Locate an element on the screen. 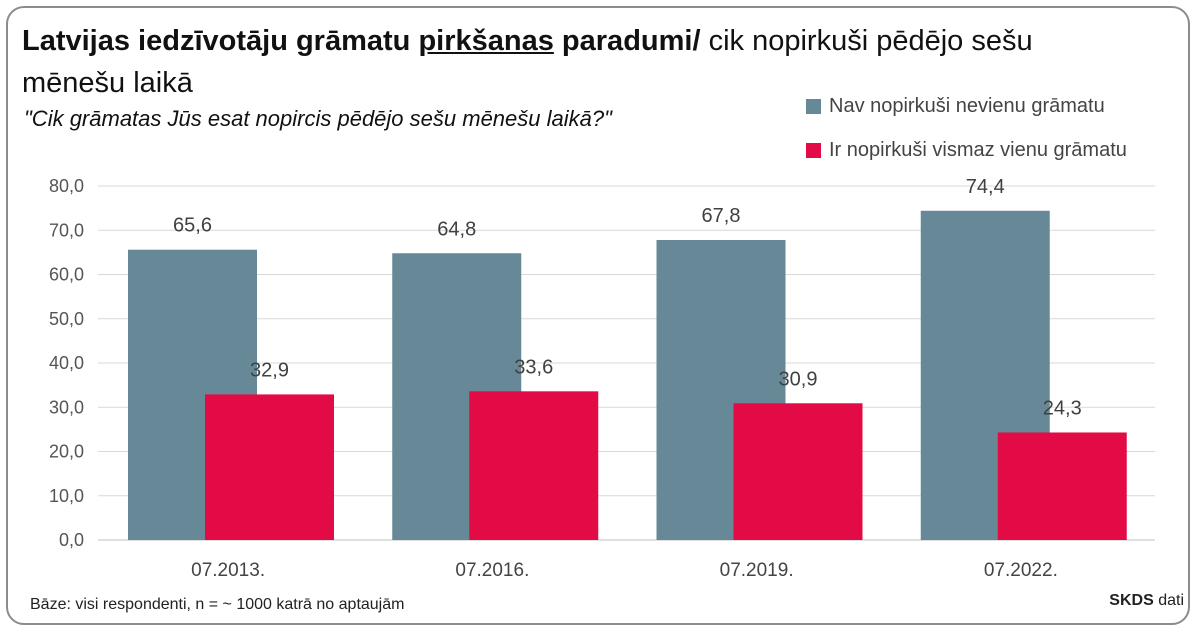 The image size is (1200, 633). source-bold: SKDS is located at coordinates (1131, 600).